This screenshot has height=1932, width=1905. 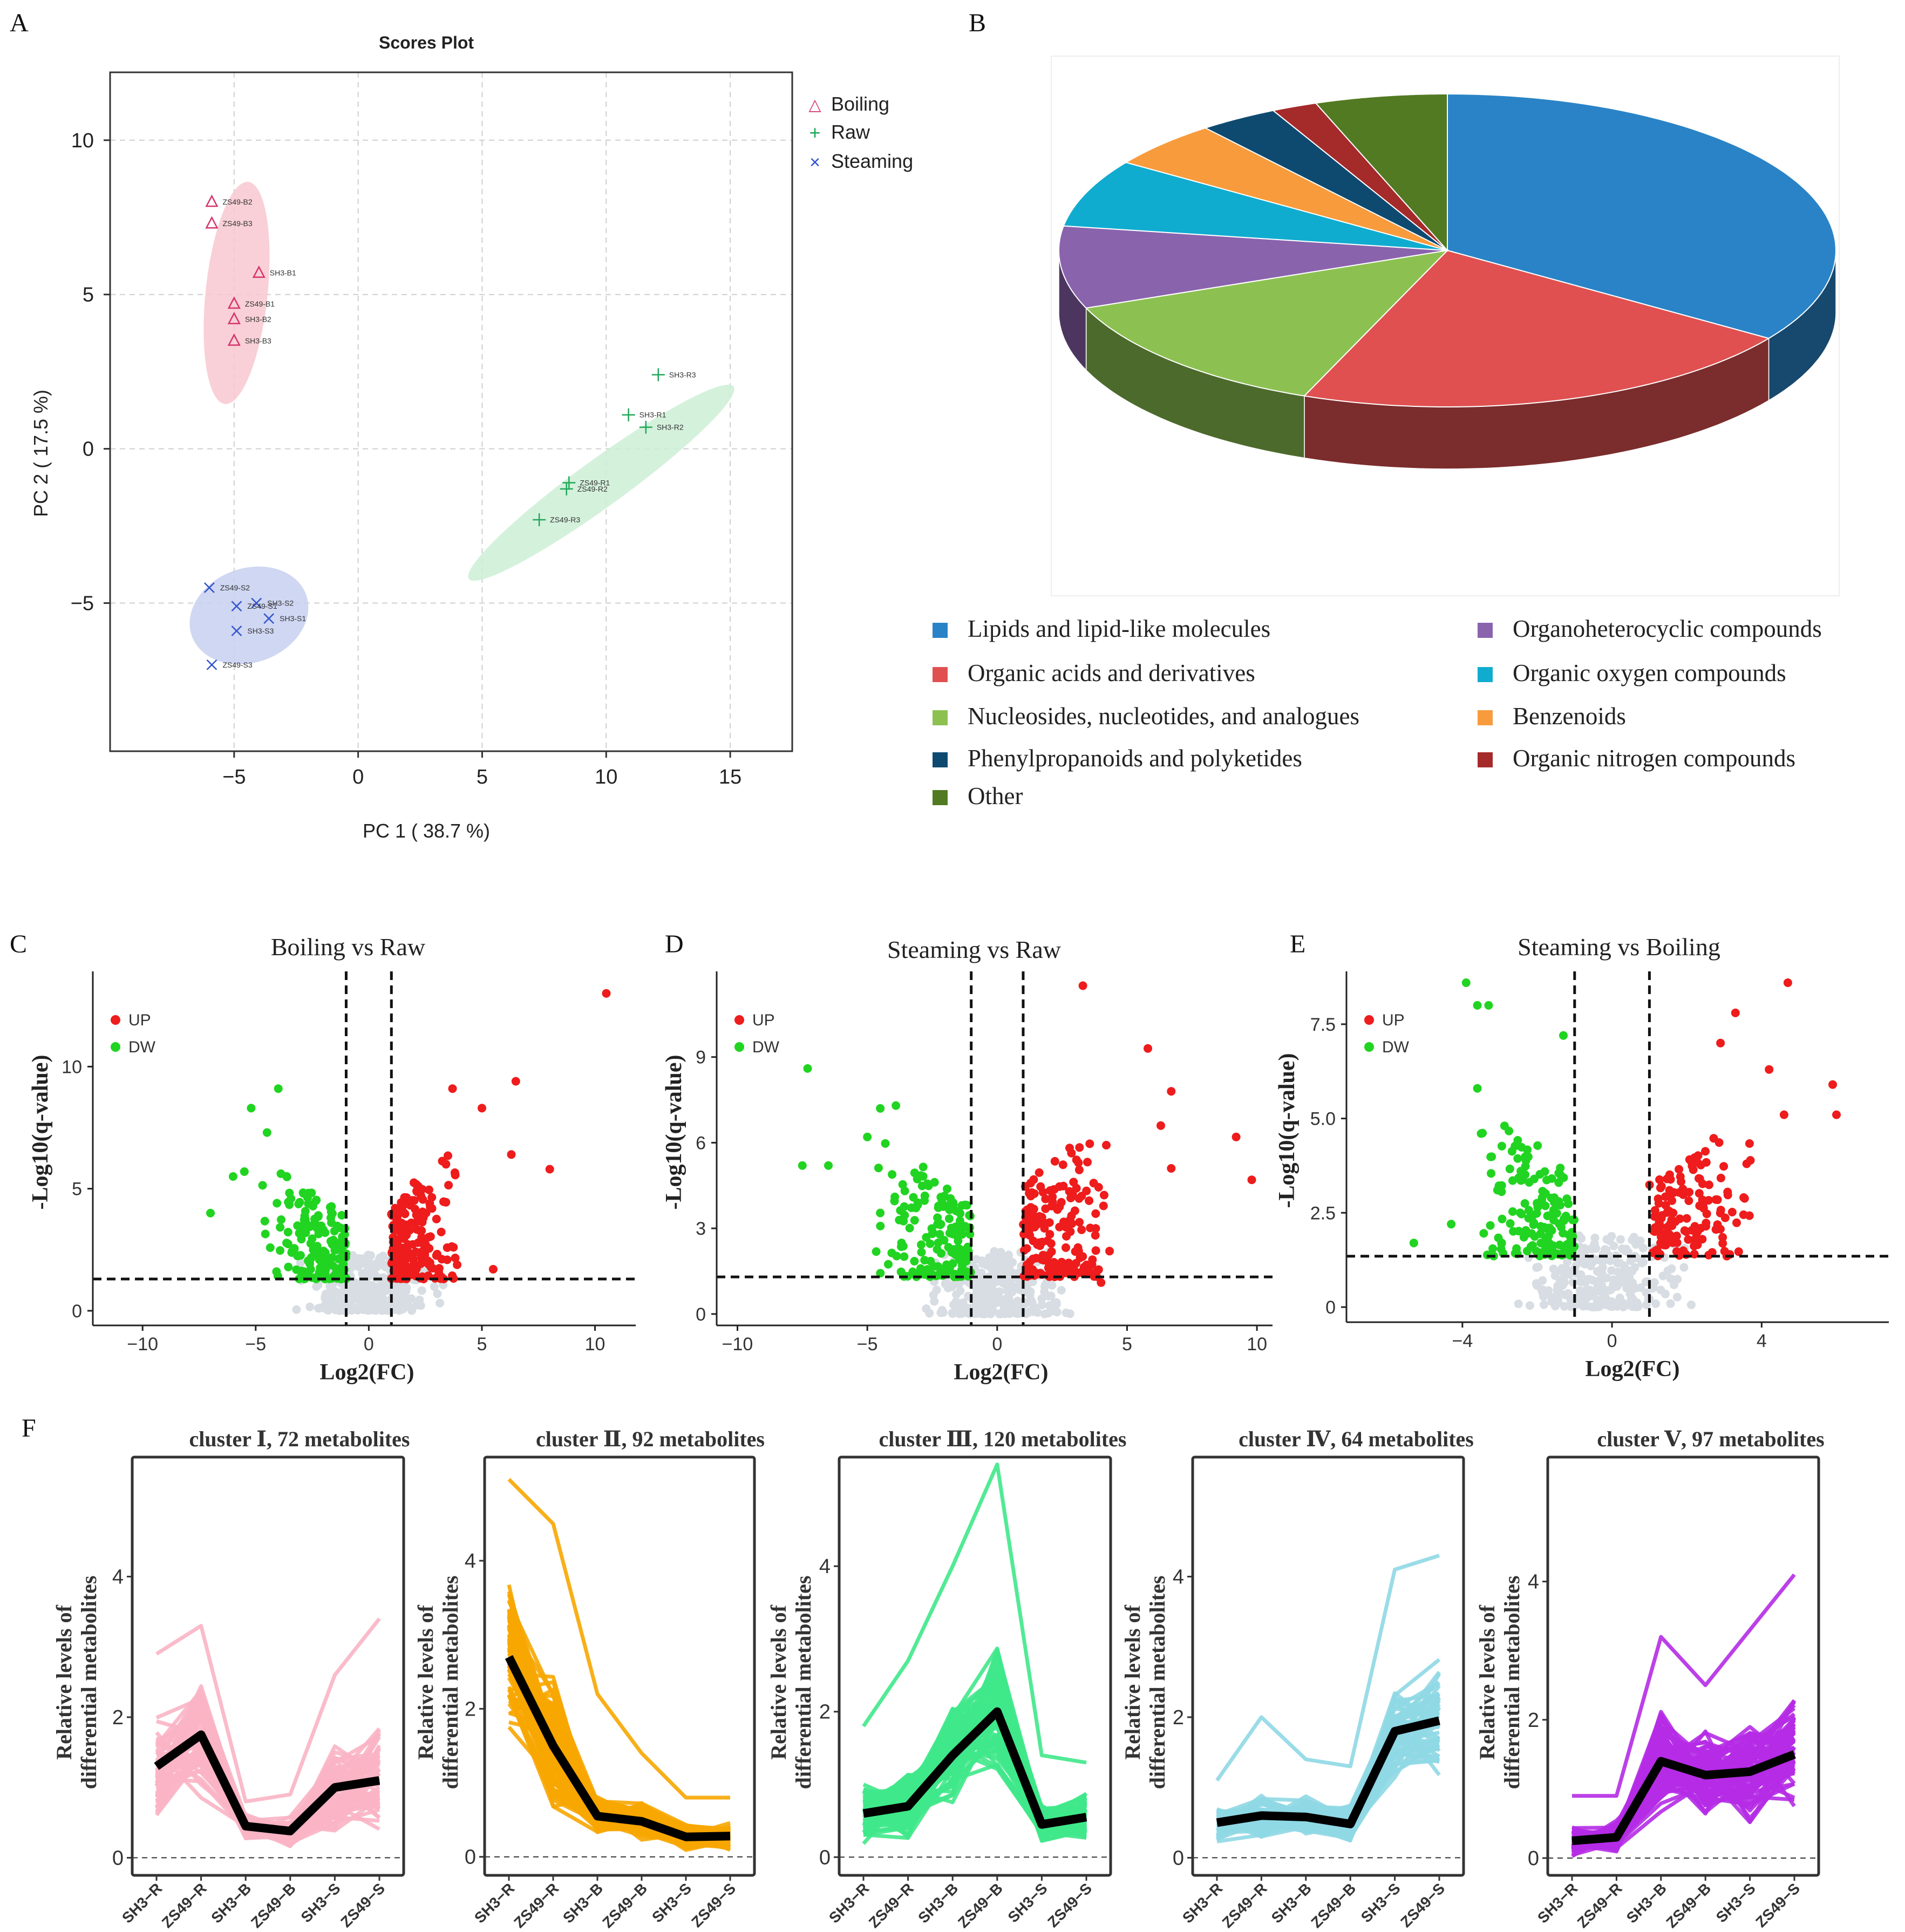 I want to click on pca-point-label: ZS49-B1, so click(x=260, y=304).